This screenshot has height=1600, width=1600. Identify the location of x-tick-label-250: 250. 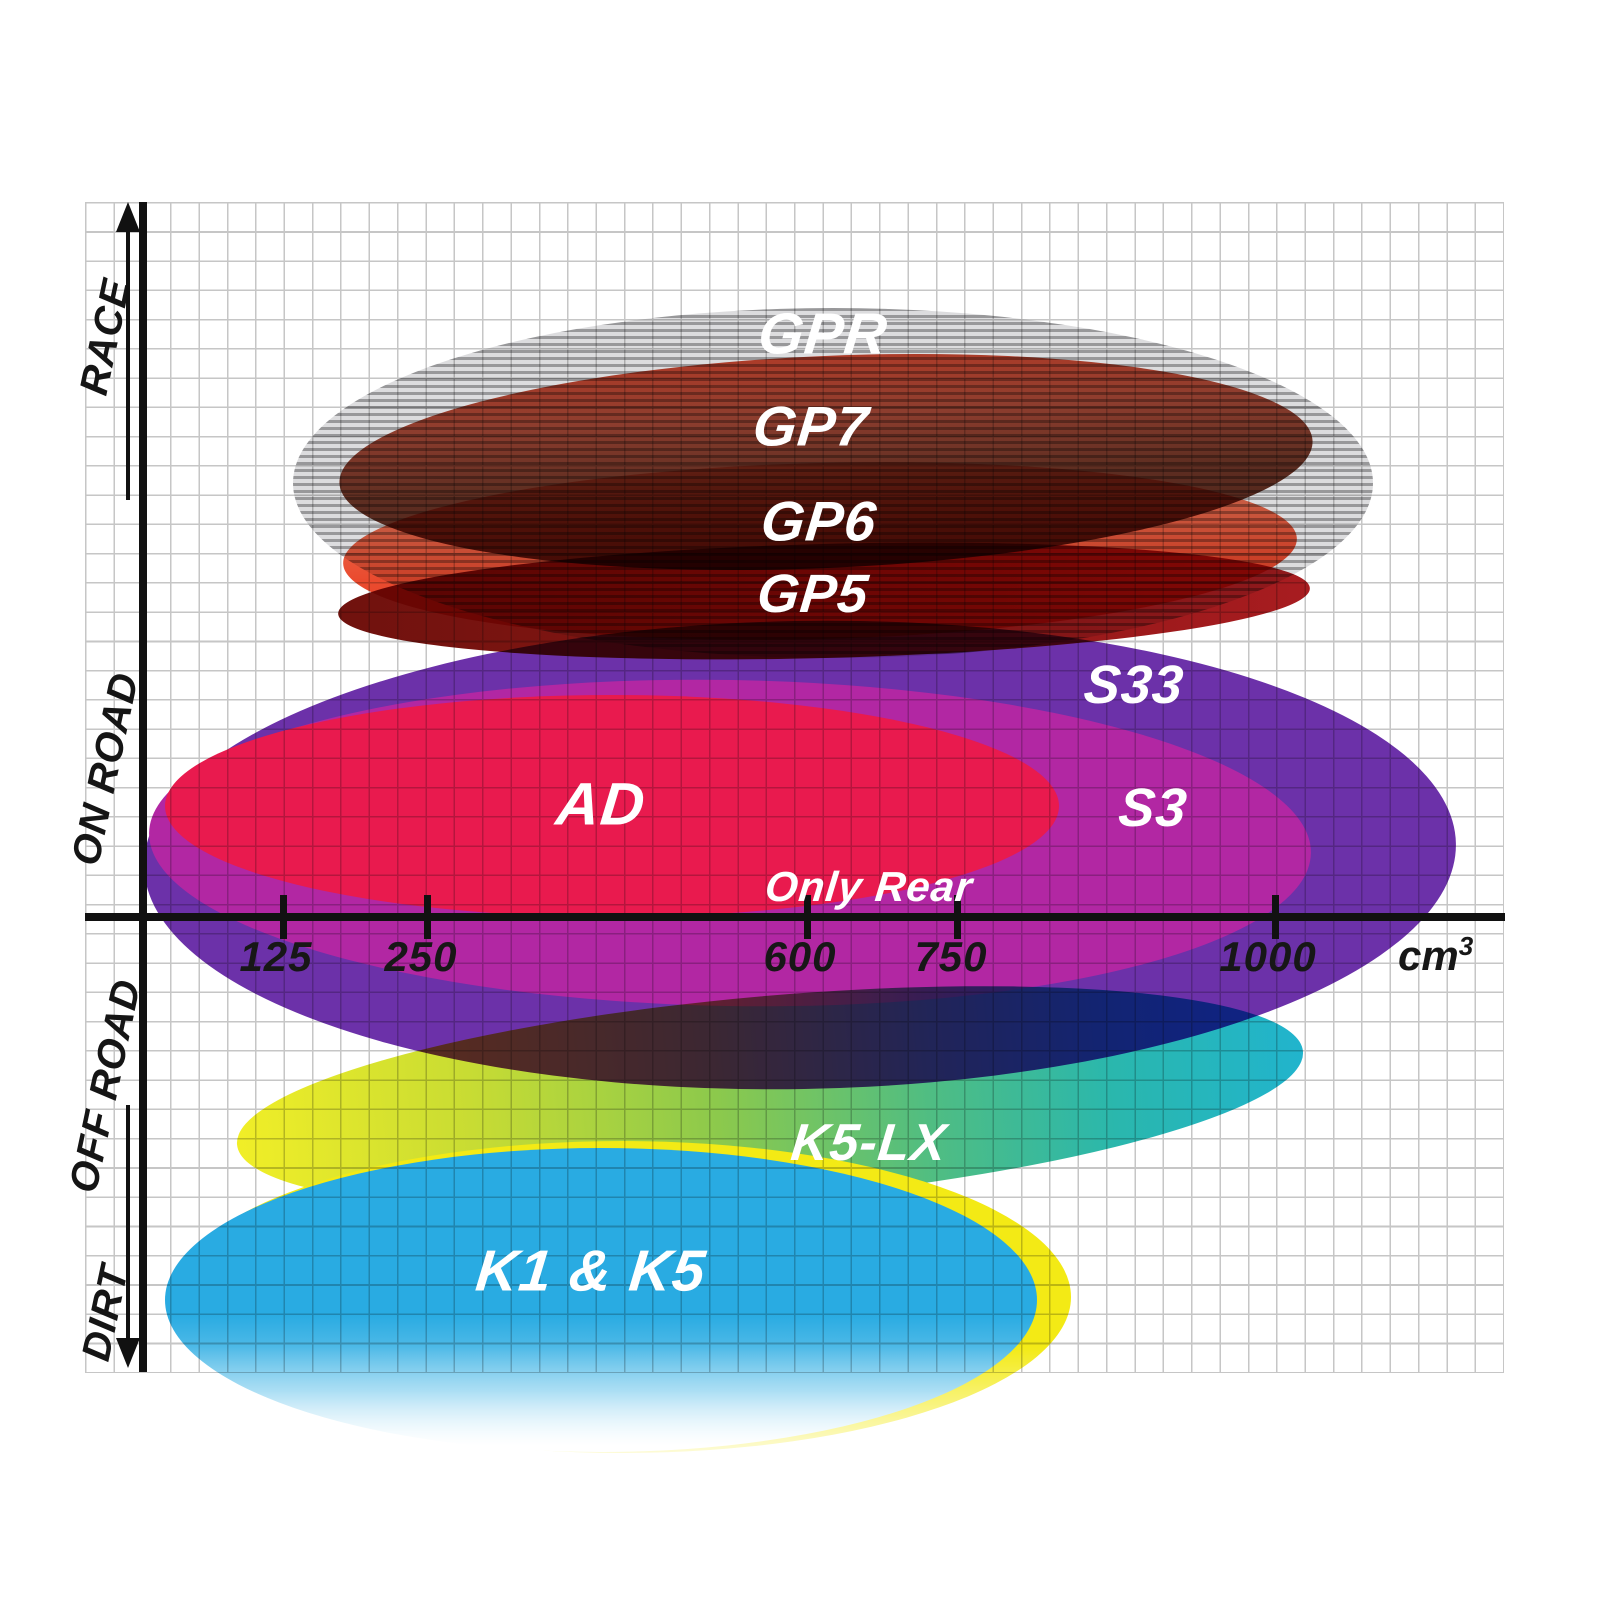
(421, 956).